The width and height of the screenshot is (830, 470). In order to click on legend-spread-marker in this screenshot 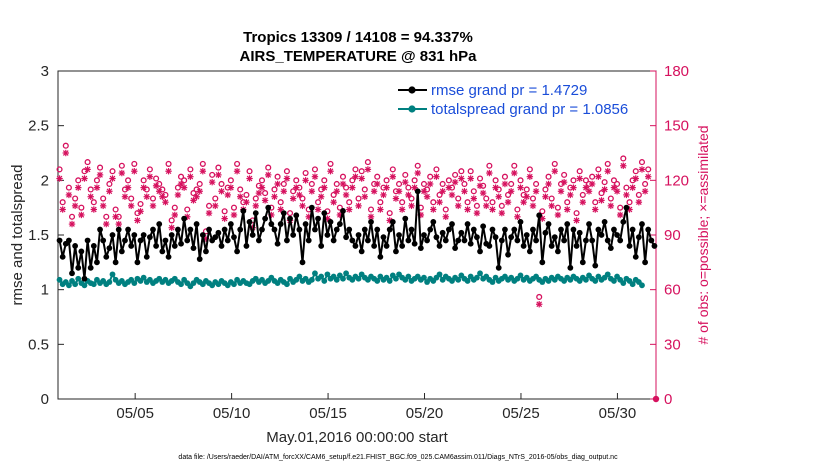, I will do `click(412, 109)`.